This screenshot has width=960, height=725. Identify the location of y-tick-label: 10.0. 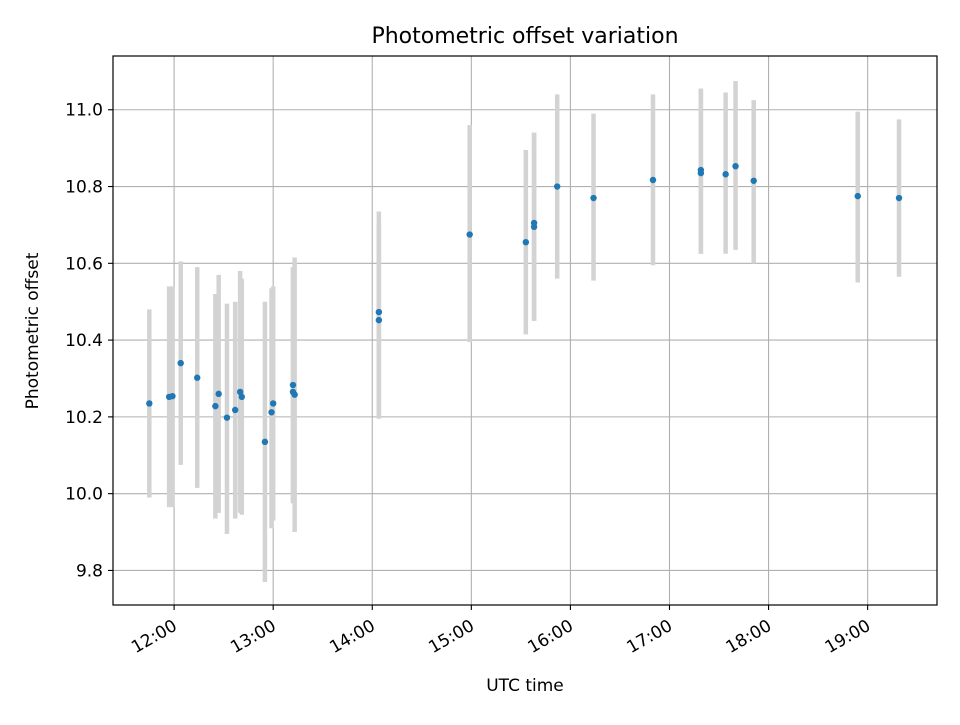
(84, 495).